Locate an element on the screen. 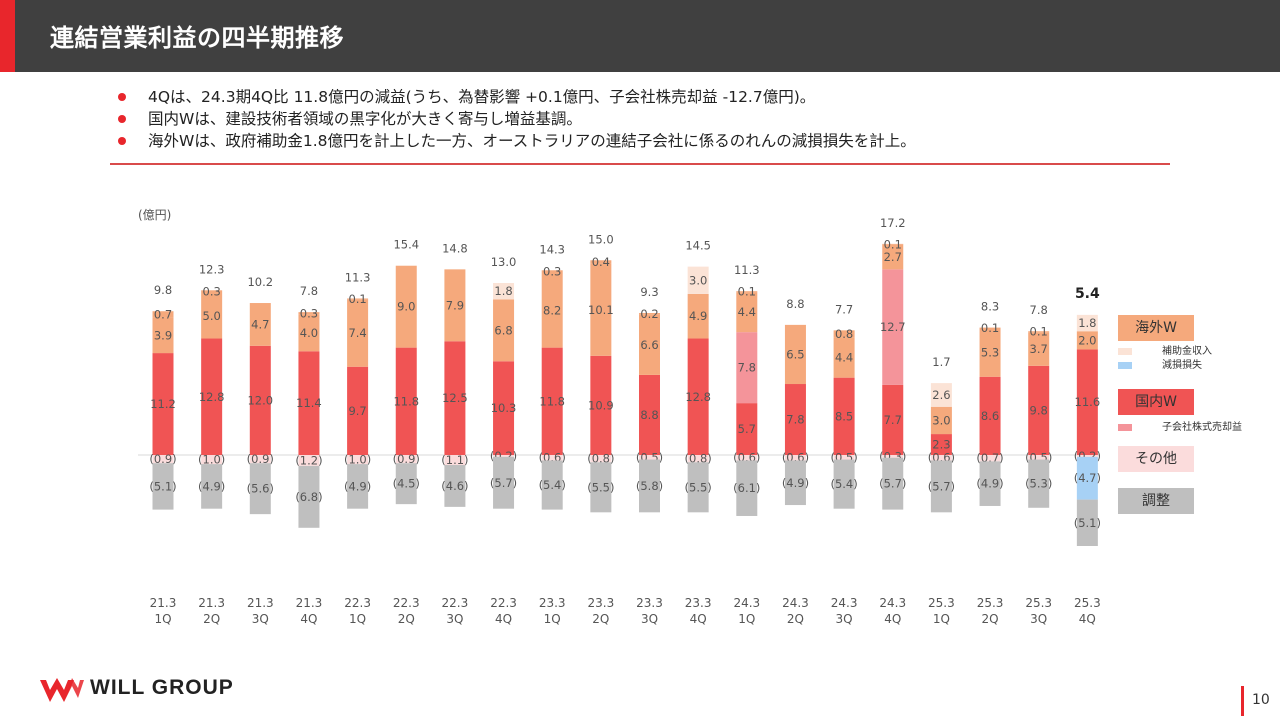 The height and width of the screenshot is (720, 1280). data-label-kokunai: 11.6 is located at coordinates (1088, 402).